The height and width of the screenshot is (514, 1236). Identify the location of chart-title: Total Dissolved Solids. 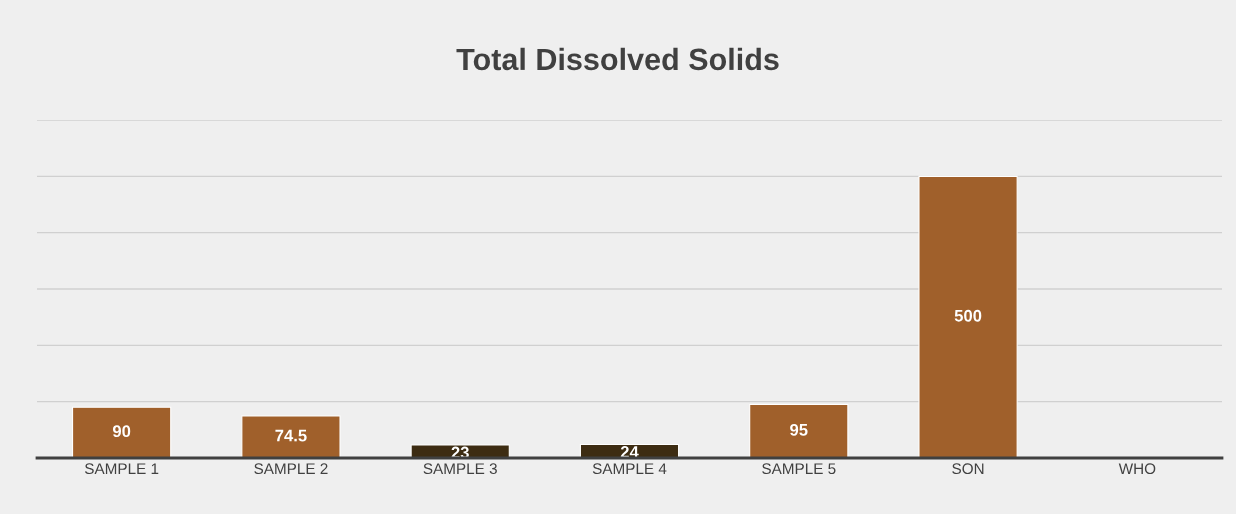
(617, 59).